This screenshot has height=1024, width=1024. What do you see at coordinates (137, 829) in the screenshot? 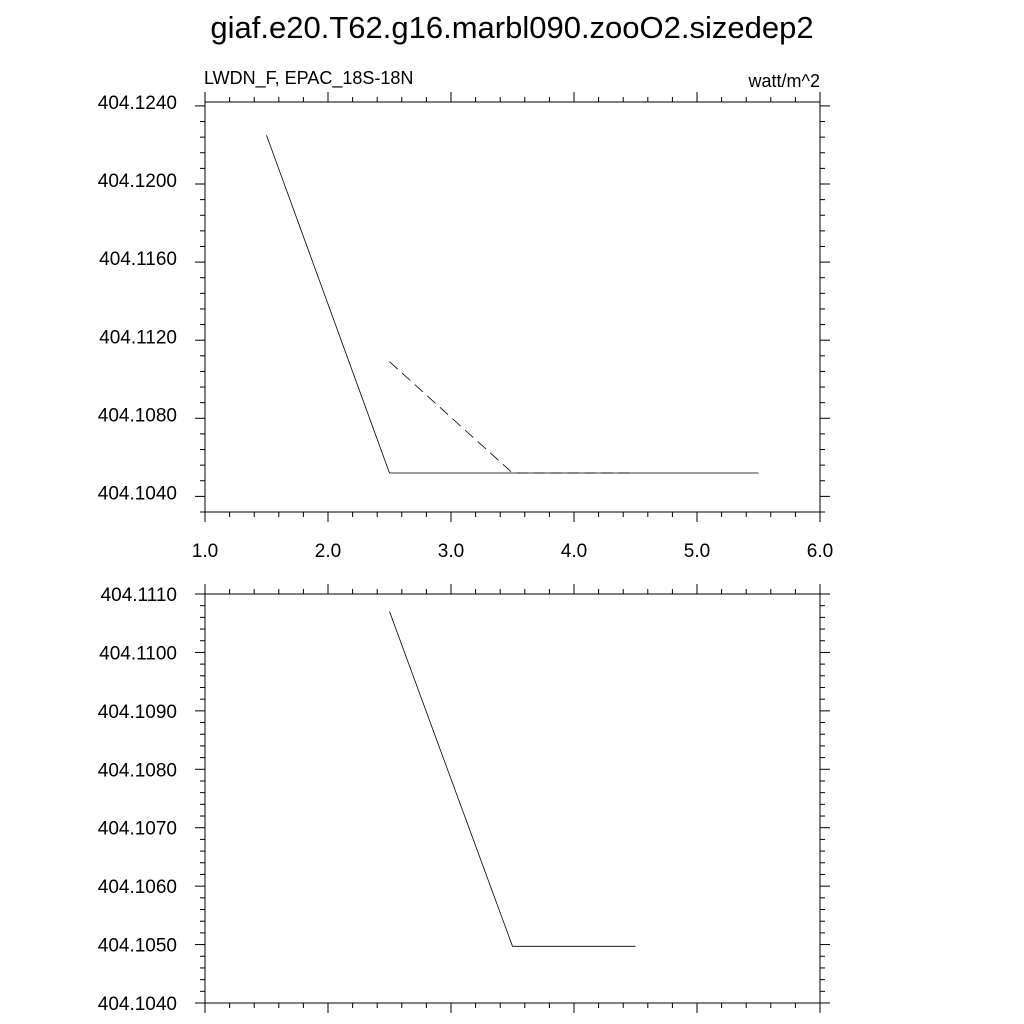
I see `y-tick-label: 404.1070` at bounding box center [137, 829].